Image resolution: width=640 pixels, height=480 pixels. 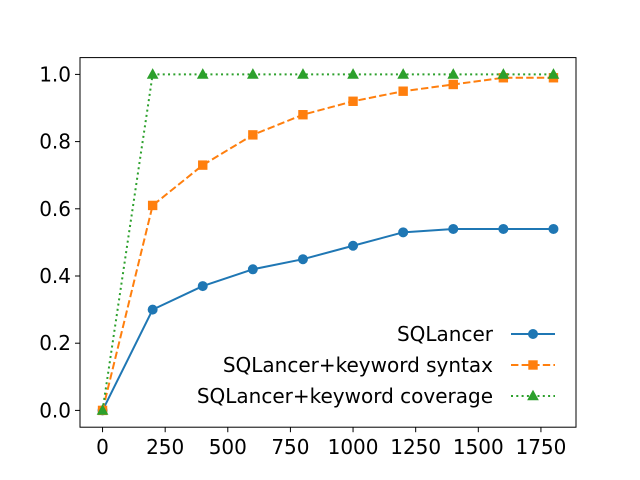 What do you see at coordinates (55, 343) in the screenshot?
I see `y-tick-label: 0.2` at bounding box center [55, 343].